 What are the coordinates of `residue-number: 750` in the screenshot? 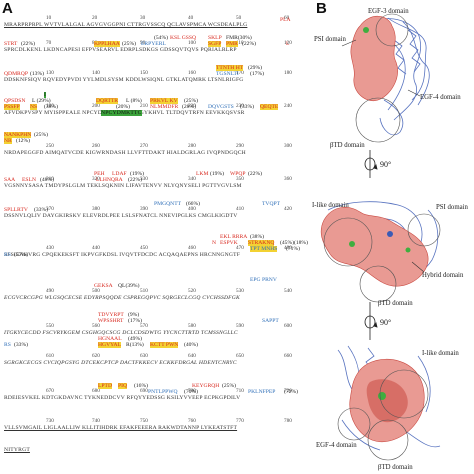 It's located at (144, 421).